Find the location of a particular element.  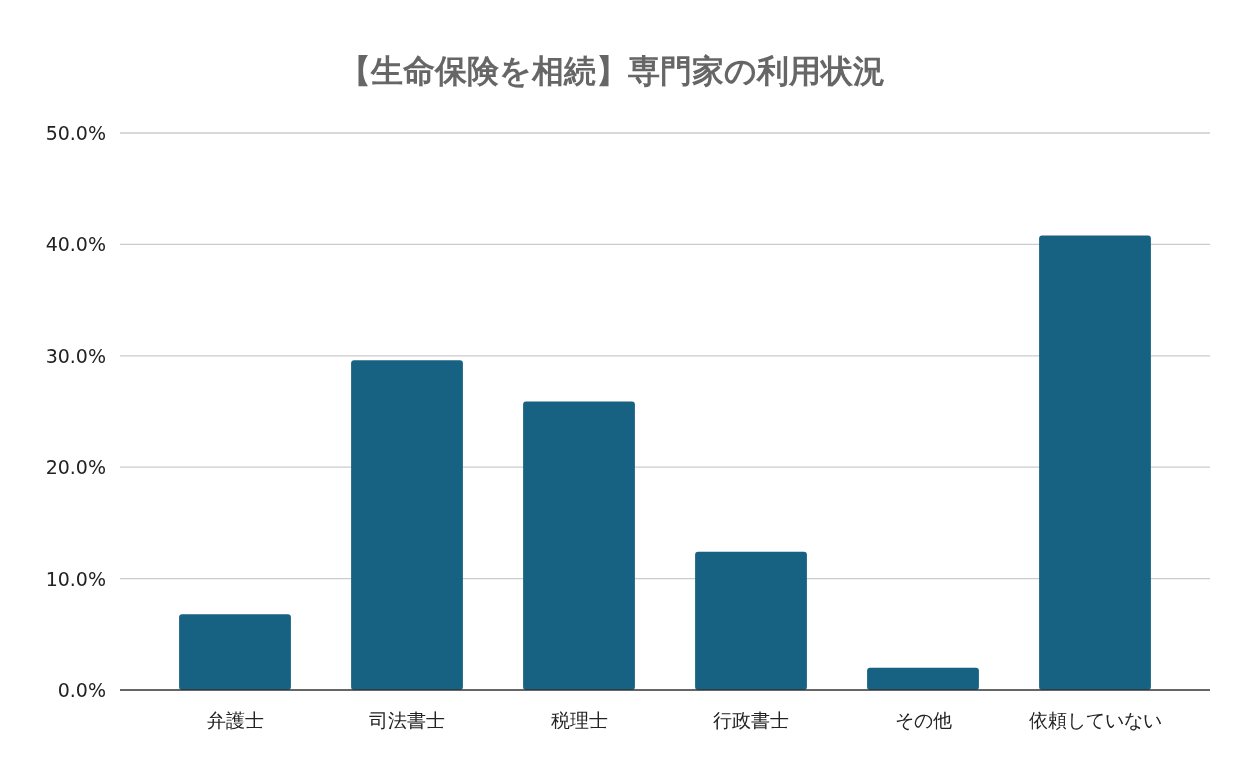

x-tick-label: 弁護士 is located at coordinates (235, 720).